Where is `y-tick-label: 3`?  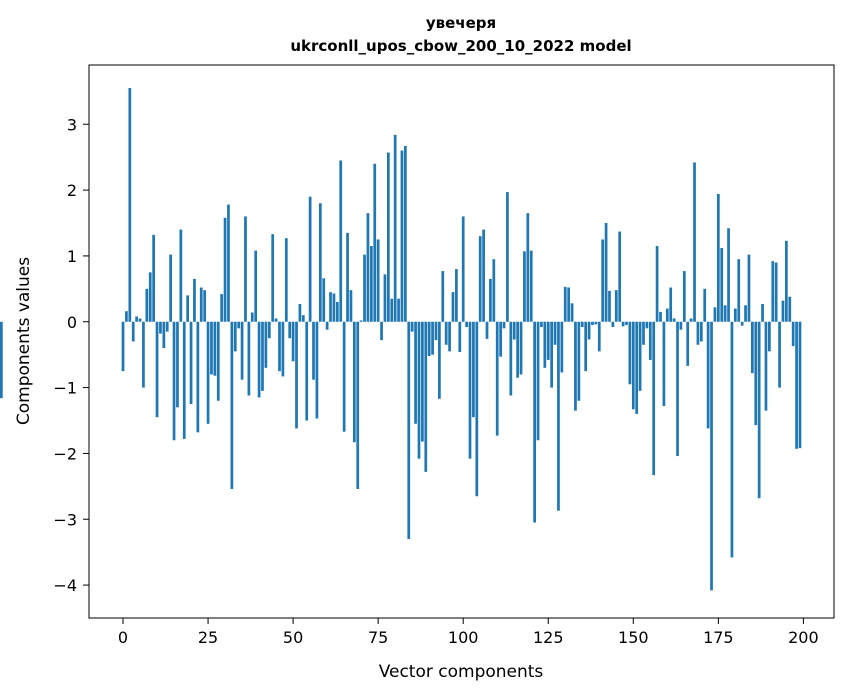
y-tick-label: 3 is located at coordinates (72, 124).